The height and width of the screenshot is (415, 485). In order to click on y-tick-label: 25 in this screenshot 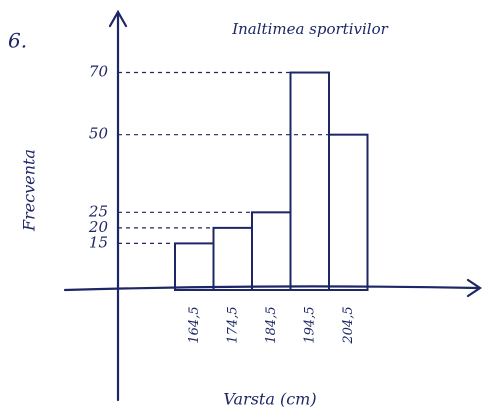, I will do `click(98, 211)`.